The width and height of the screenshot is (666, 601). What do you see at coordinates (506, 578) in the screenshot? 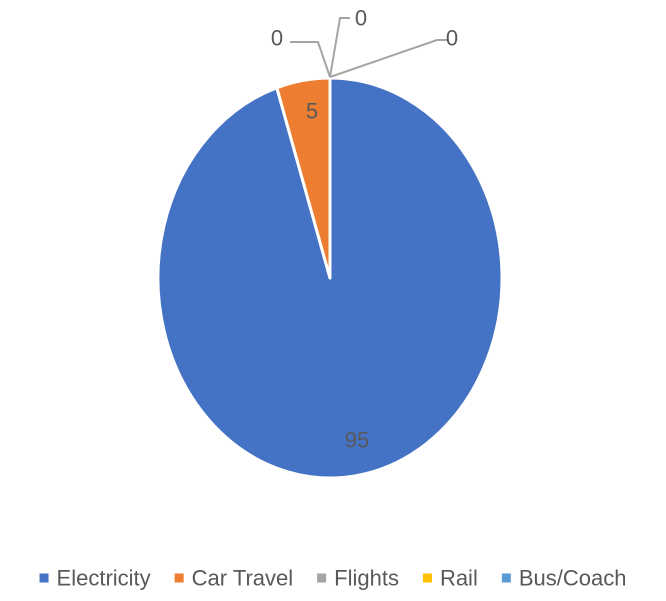
I see `legend-swatch-bus-coach` at bounding box center [506, 578].